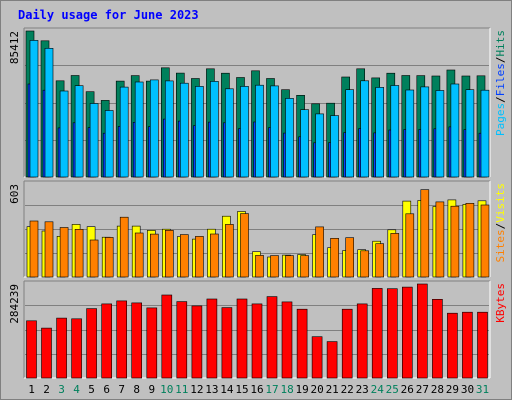 The width and height of the screenshot is (512, 400). What do you see at coordinates (46, 389) in the screenshot?
I see `x-label-day-2: 2` at bounding box center [46, 389].